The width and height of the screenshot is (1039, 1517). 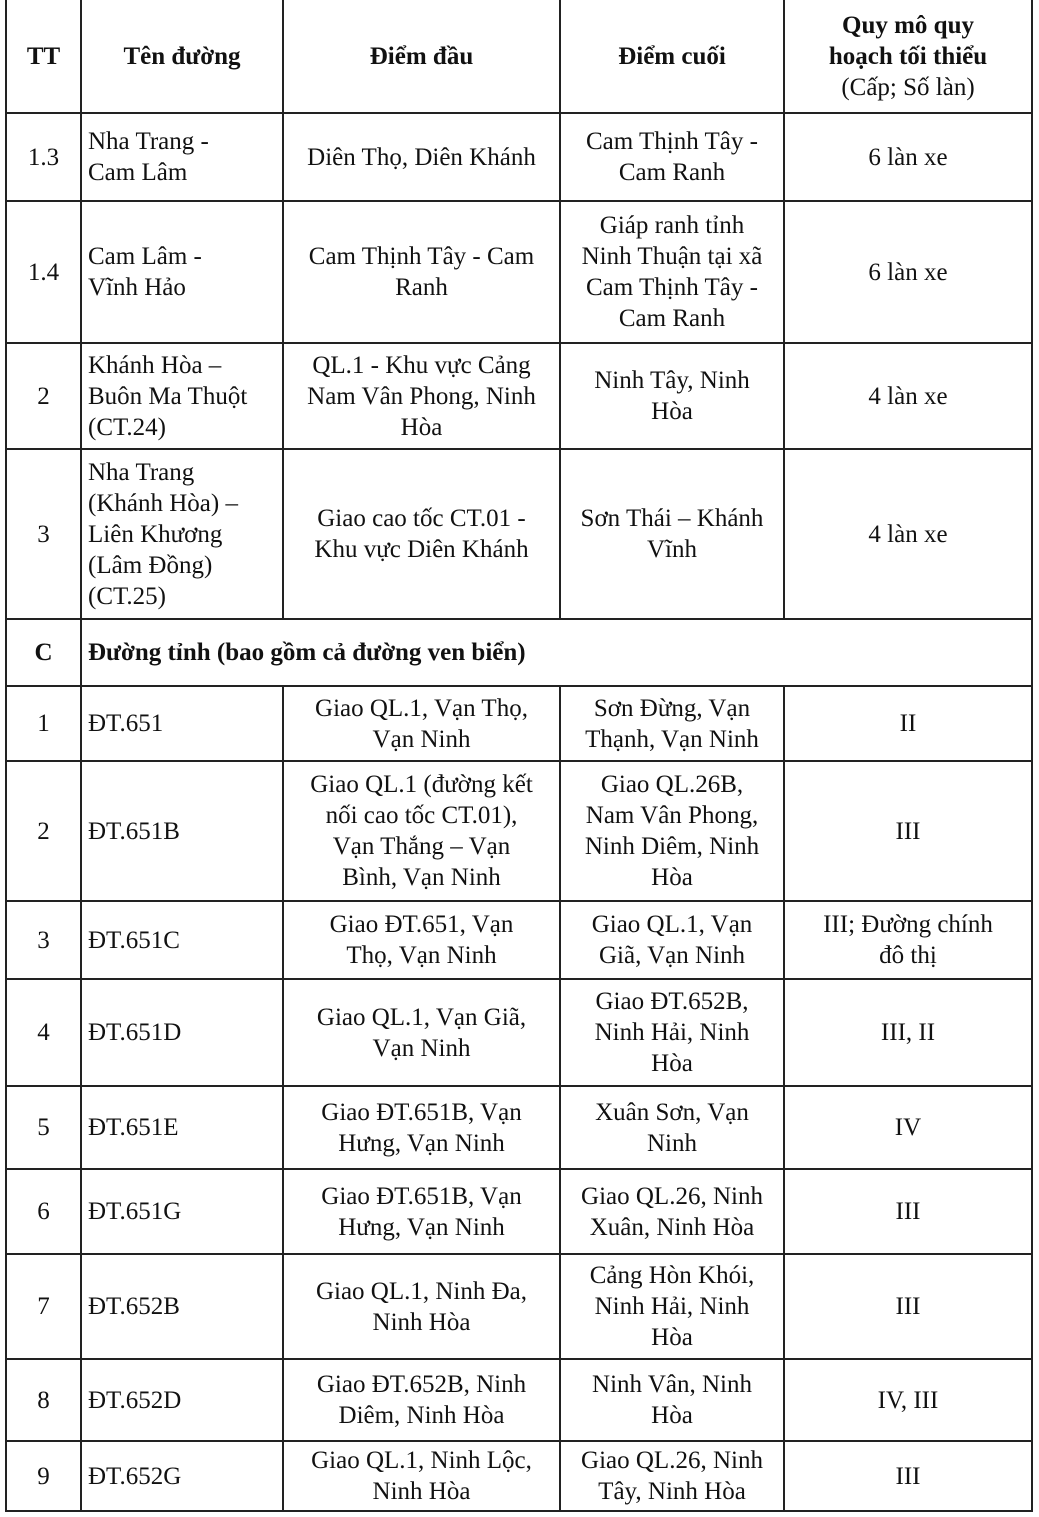 What do you see at coordinates (43, 1211) in the screenshot?
I see `cell-tt: 6` at bounding box center [43, 1211].